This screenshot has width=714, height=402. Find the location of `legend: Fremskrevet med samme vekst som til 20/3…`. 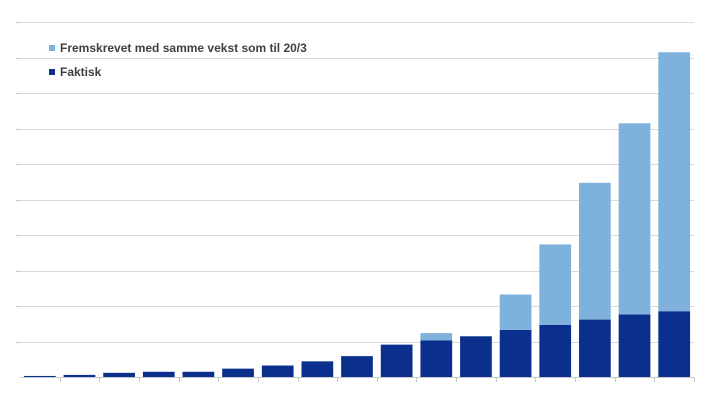

legend: Fremskrevet med samme vekst som til 20/3… is located at coordinates (178, 60).